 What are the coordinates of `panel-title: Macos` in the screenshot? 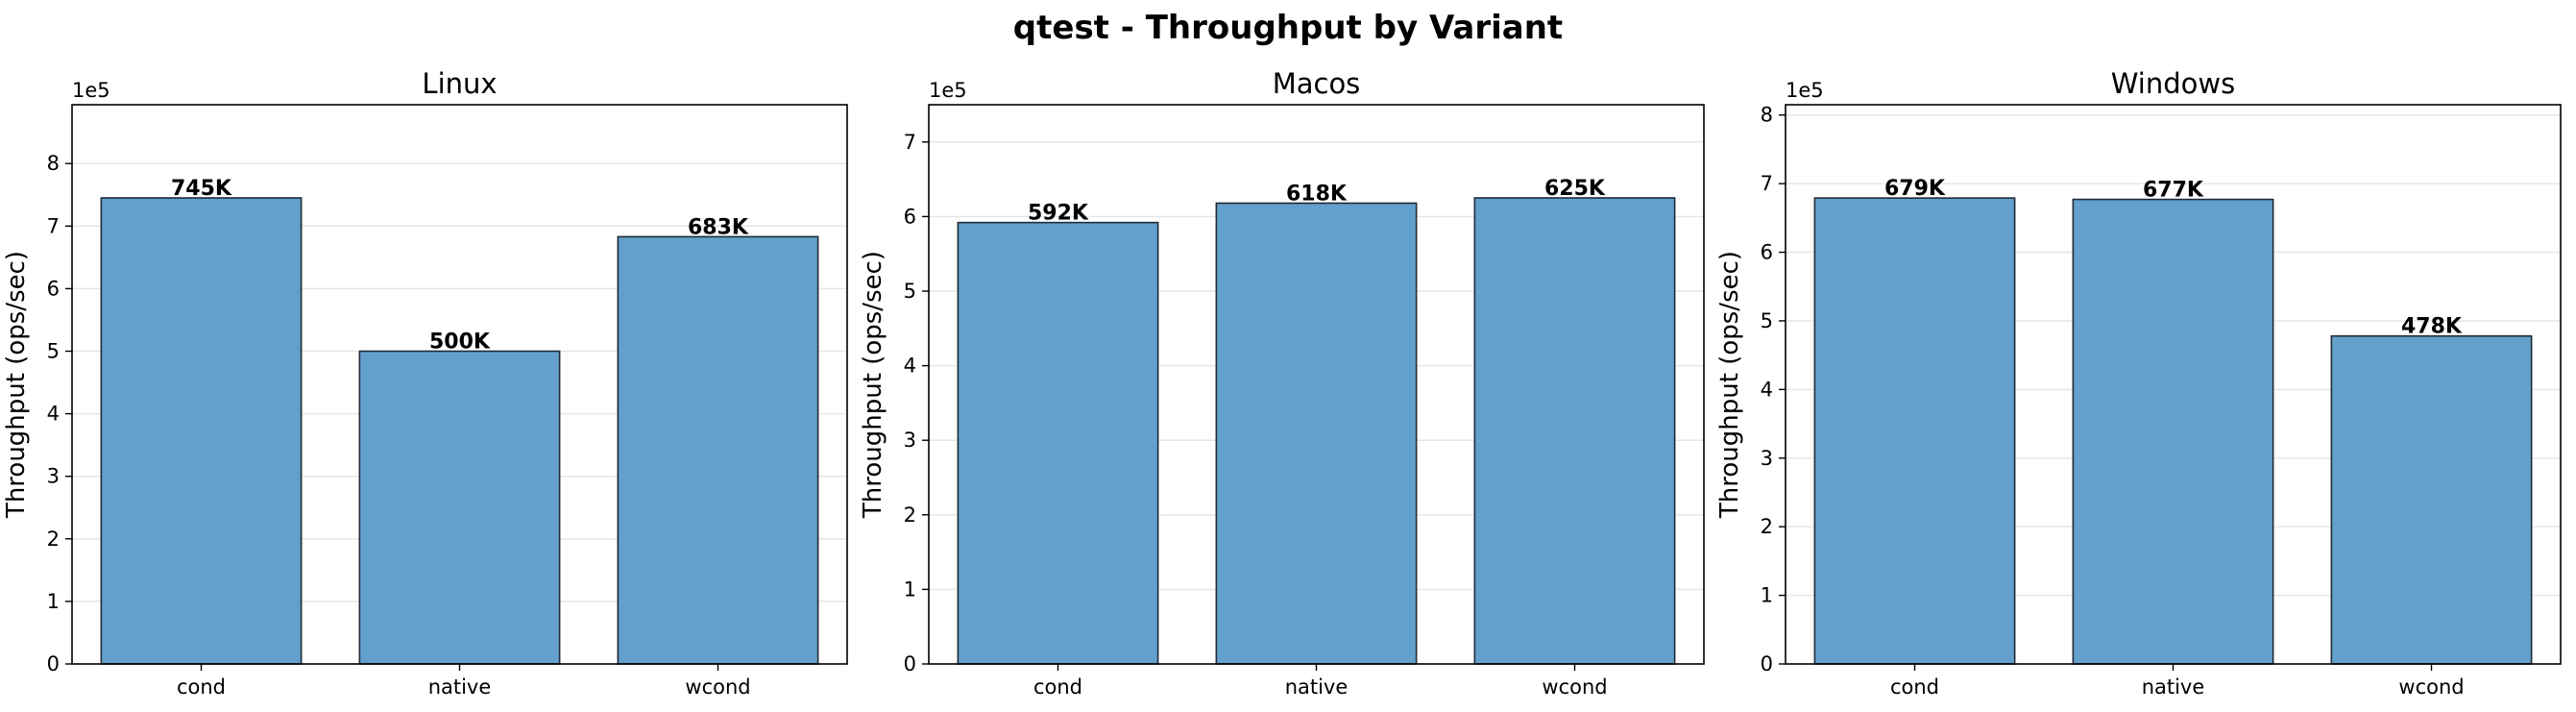 It's located at (1317, 83).